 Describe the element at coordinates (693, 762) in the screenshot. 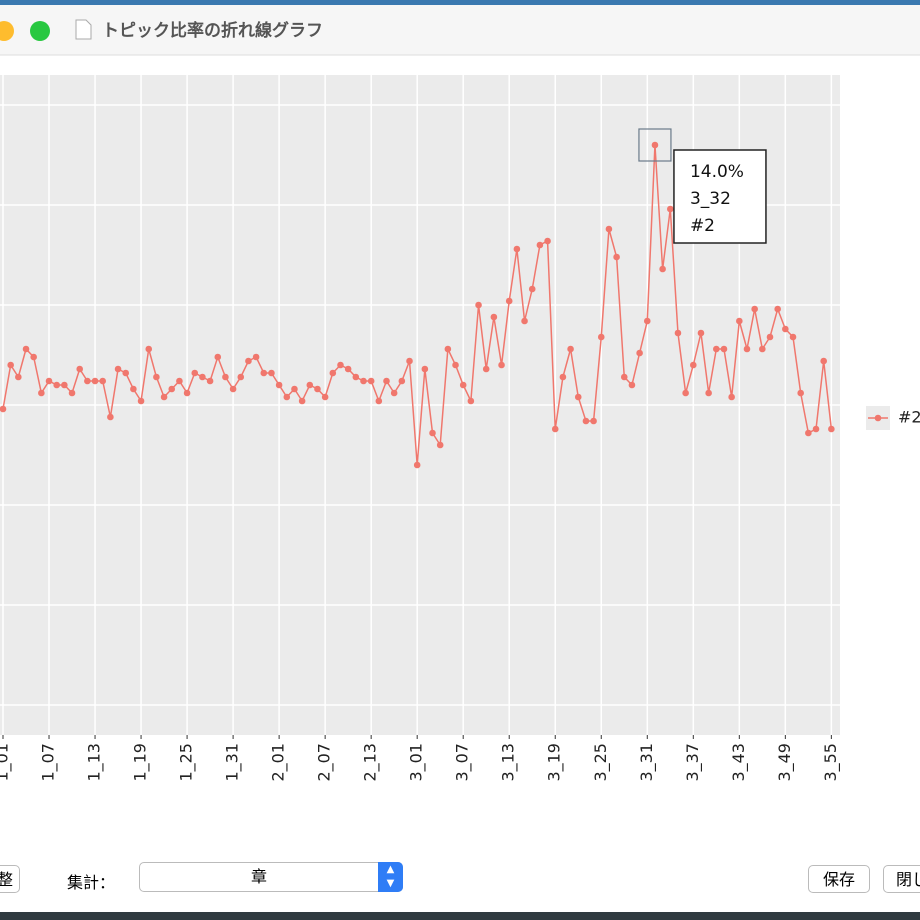

I see `x-tick-label: 3_37` at that location.